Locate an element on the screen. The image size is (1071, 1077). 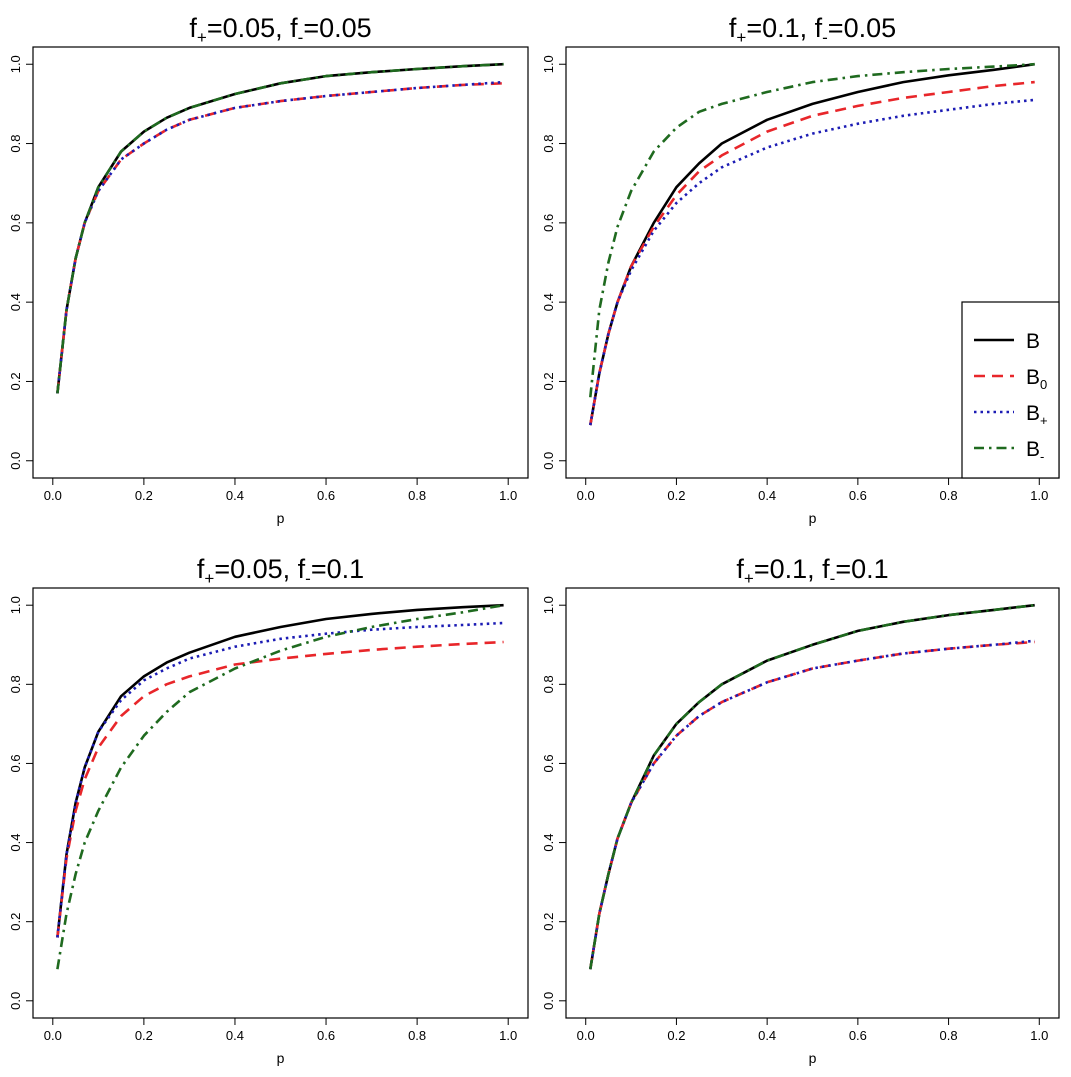
legend-label: B is located at coordinates (1033, 341).